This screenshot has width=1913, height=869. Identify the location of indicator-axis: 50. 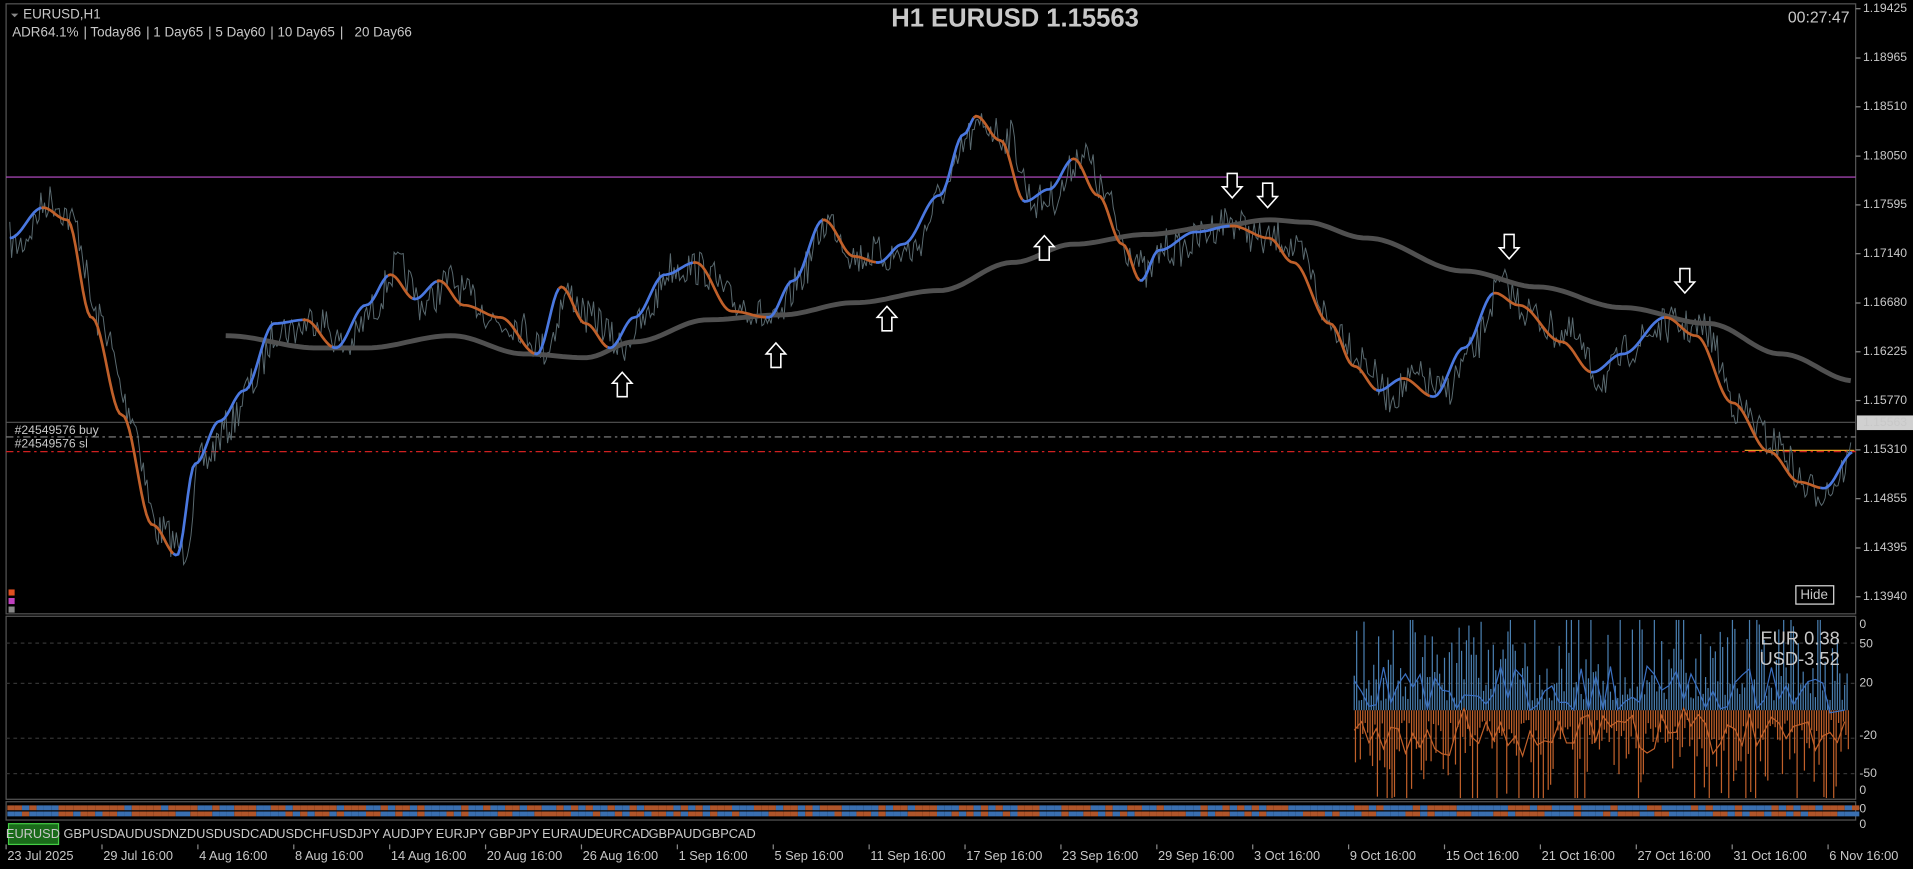
(1866, 644).